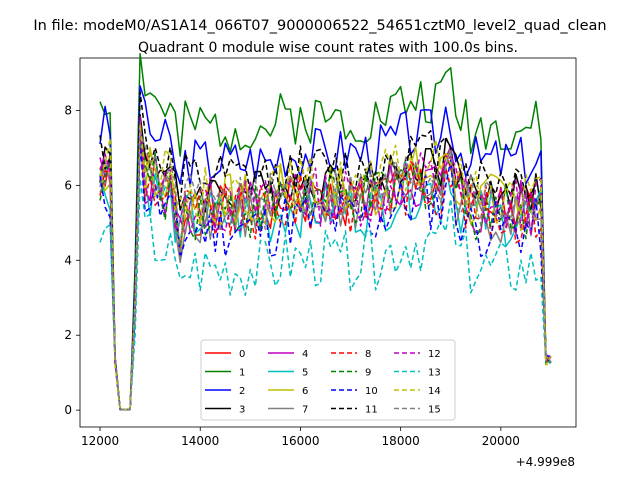 This screenshot has width=640, height=480. What do you see at coordinates (305, 391) in the screenshot?
I see `legend-label-6: 6` at bounding box center [305, 391].